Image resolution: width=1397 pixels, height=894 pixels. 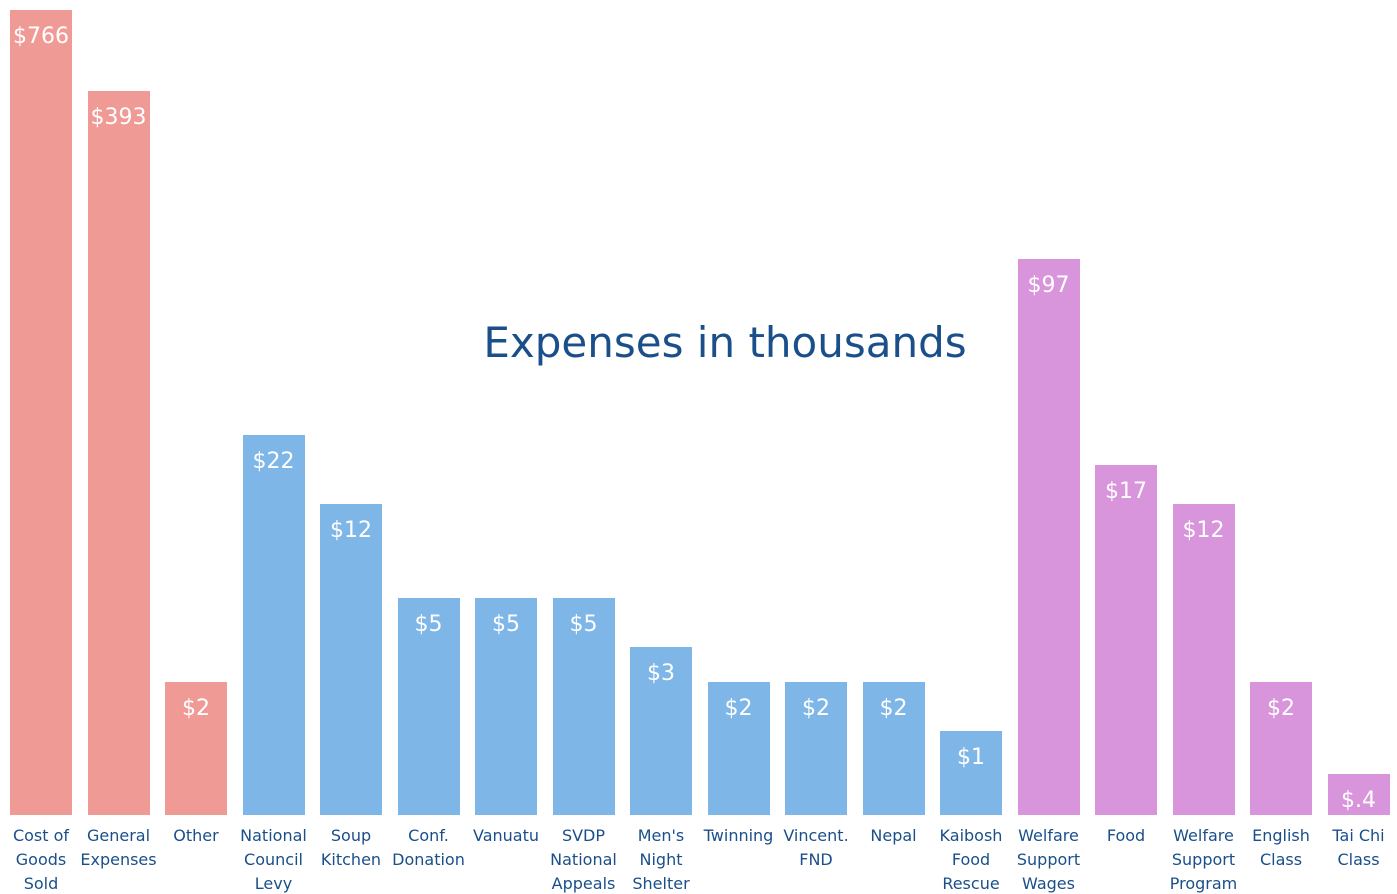 I want to click on x-tick-label: Vanuatu, so click(x=505, y=835).